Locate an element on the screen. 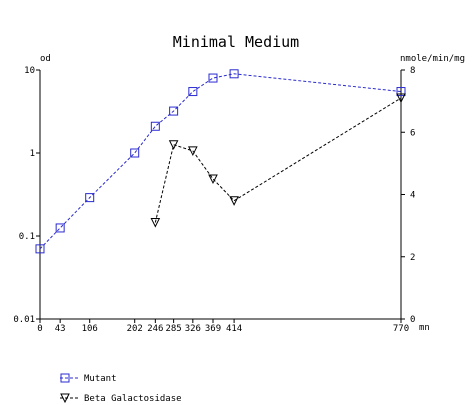  left-axis-ticks: 0.01 0.1 1 10 is located at coordinates (26, 195).